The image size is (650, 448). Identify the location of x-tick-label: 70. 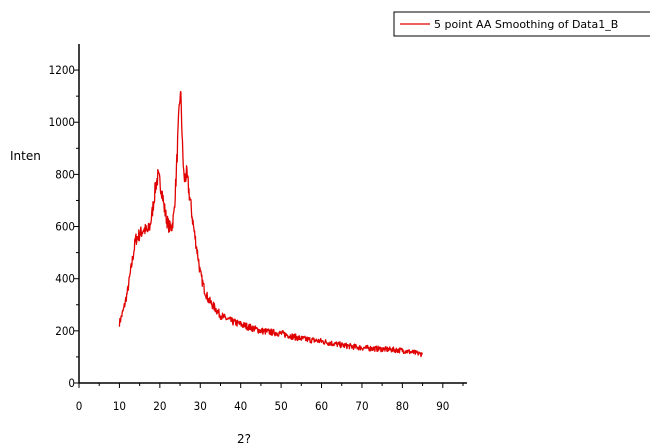
(361, 406).